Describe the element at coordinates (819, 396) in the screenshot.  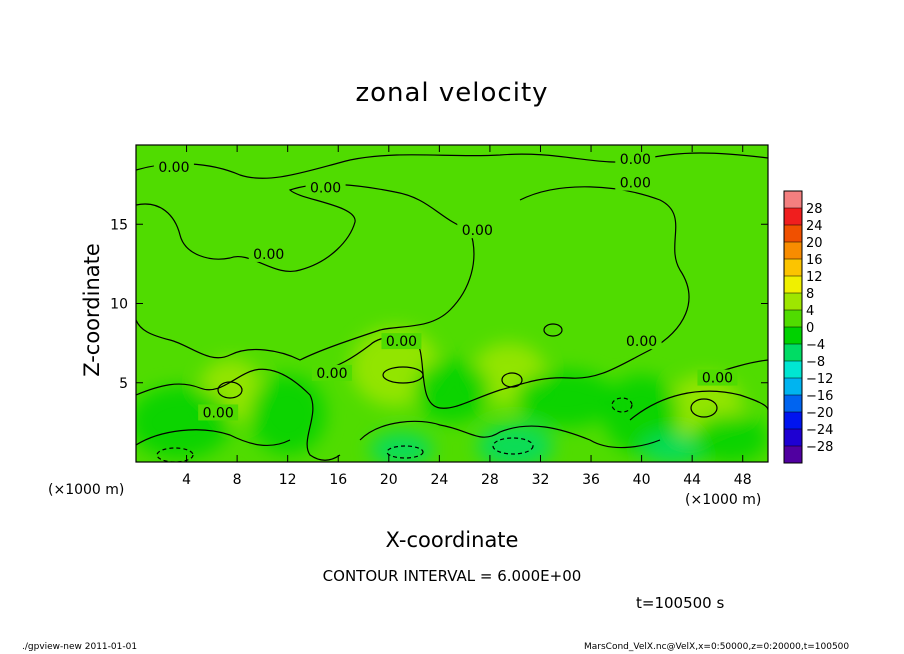
I see `colorbar-label: −16` at that location.